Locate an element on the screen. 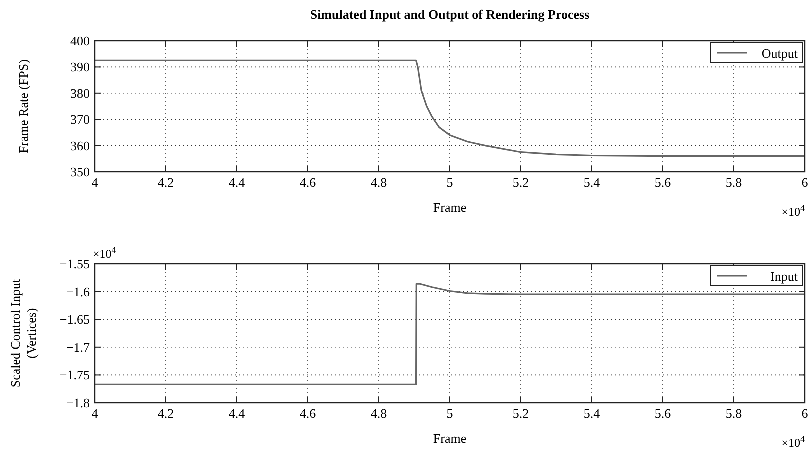 The width and height of the screenshot is (809, 450). y-tick-label: 360 is located at coordinates (80, 146).